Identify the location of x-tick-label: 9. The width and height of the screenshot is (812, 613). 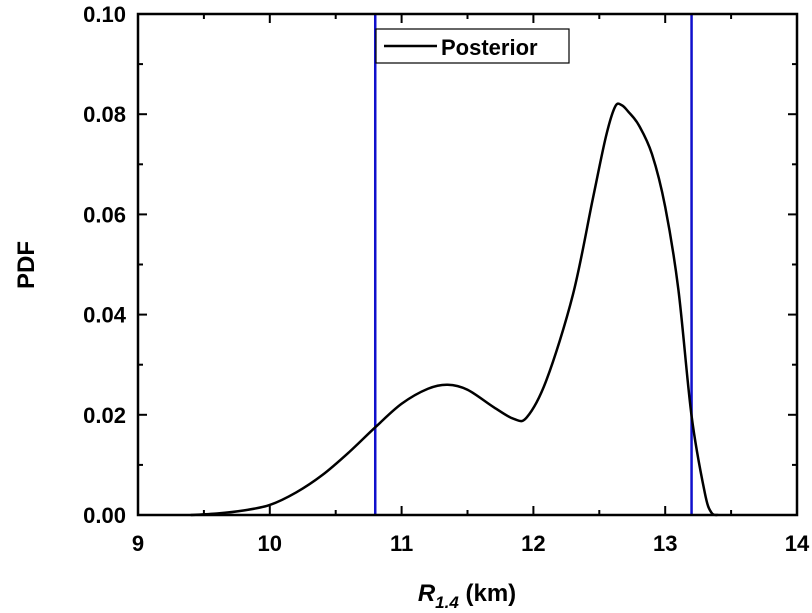
(138, 543).